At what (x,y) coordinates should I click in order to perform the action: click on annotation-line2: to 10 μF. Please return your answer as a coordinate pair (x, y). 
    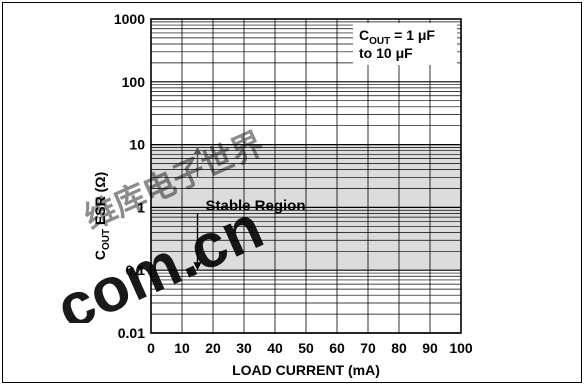
    Looking at the image, I should click on (386, 53).